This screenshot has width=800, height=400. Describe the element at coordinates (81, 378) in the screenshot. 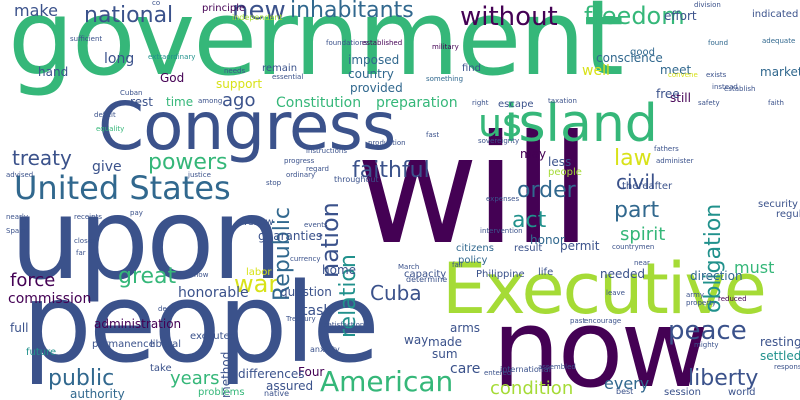

I see `word-public: public` at that location.